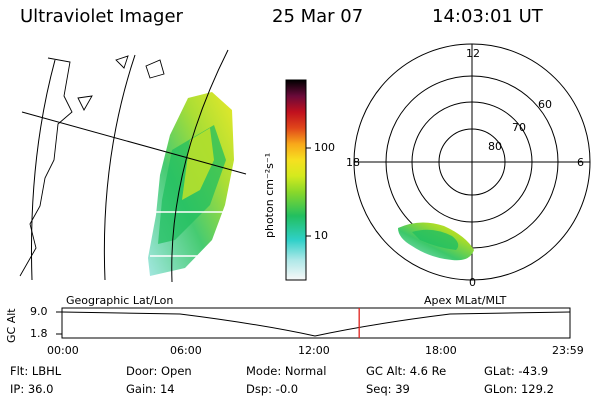 This screenshot has height=400, width=600. I want to click on info-dsp: Dsp: -0.0, so click(272, 389).